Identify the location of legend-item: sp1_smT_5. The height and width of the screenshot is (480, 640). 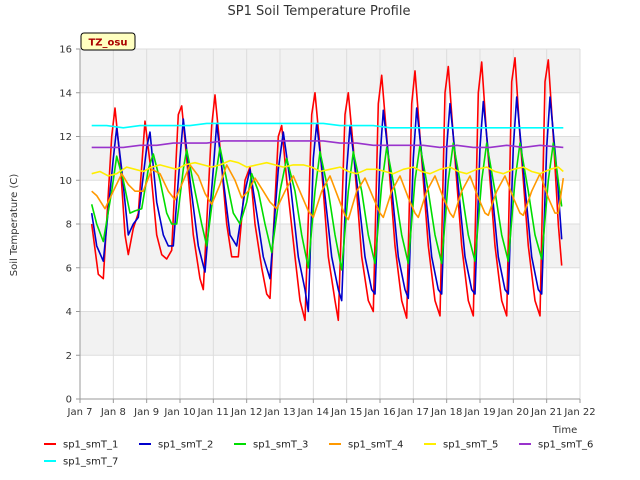
(461, 445).